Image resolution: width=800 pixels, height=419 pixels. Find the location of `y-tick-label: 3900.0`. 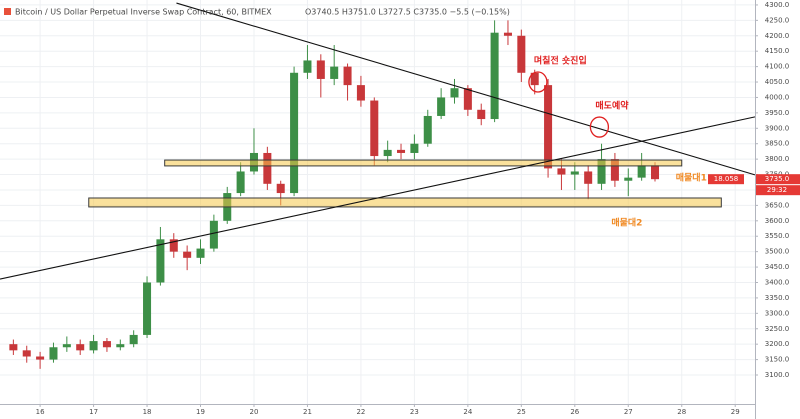

y-tick-label: 3900.0 is located at coordinates (777, 128).